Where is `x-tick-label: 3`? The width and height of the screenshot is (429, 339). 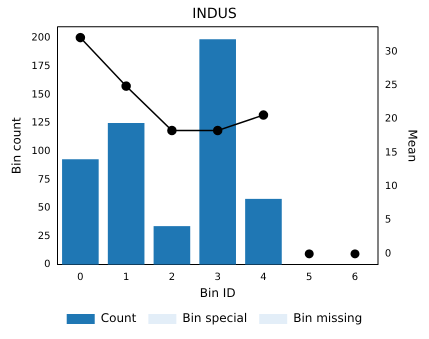 x-tick-label: 3 is located at coordinates (217, 278).